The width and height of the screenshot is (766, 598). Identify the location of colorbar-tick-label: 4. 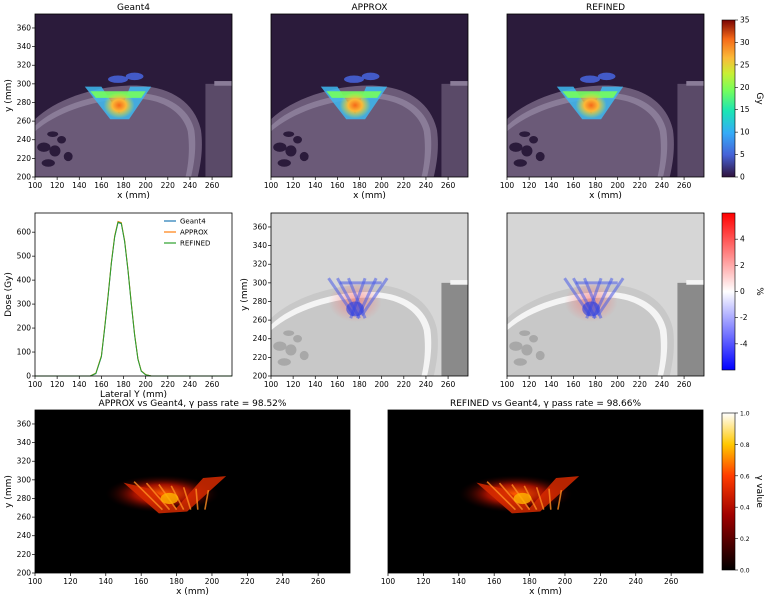
(742, 239).